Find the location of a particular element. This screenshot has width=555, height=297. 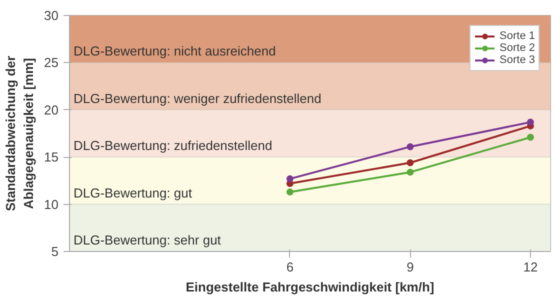

y-tick-label: 15 is located at coordinates (51, 157).